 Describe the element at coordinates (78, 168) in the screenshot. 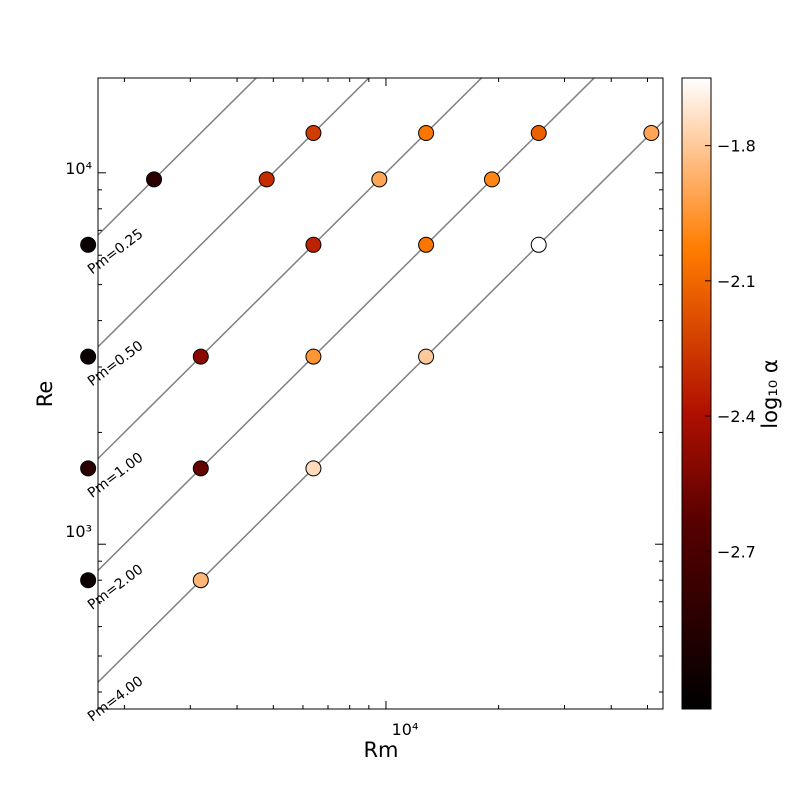

I see `y-tick-label-1e4: 10⁴` at that location.